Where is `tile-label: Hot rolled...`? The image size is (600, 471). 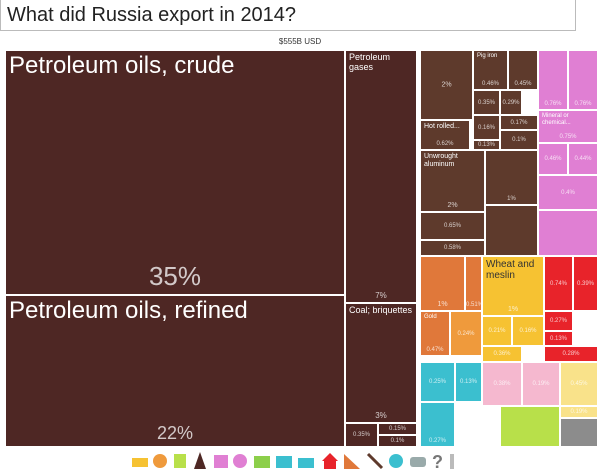
tile-label: Hot rolled... is located at coordinates (442, 126).